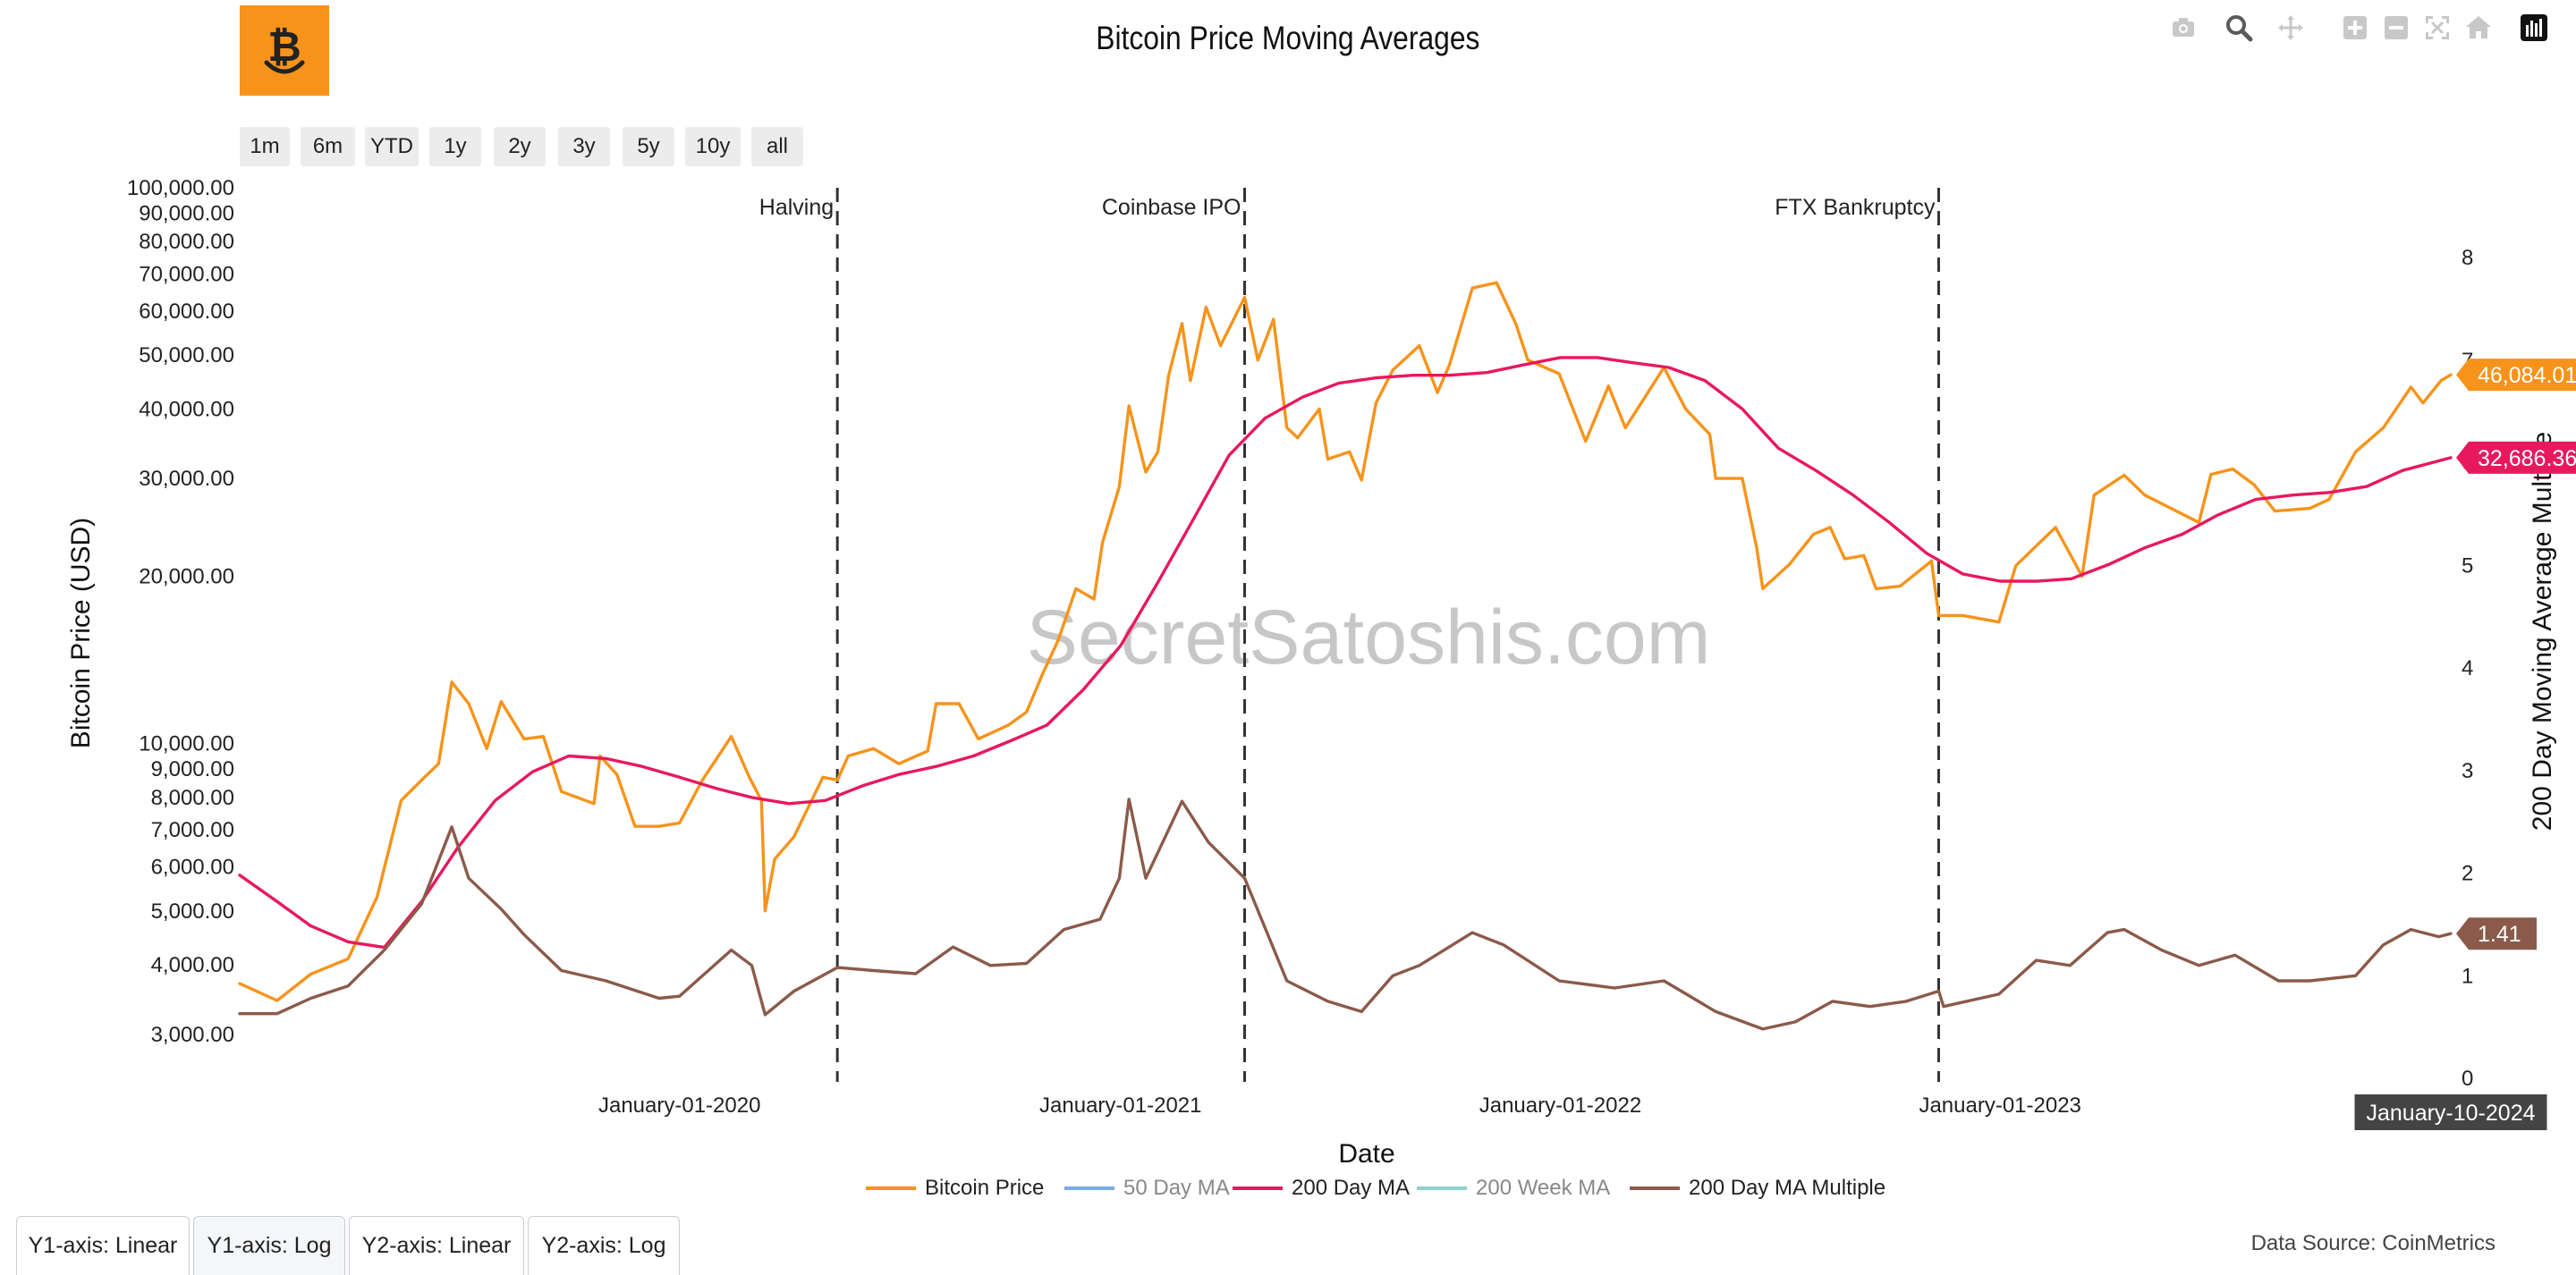 Image resolution: width=2576 pixels, height=1275 pixels. I want to click on y-right-tick-label: 1, so click(2467, 976).